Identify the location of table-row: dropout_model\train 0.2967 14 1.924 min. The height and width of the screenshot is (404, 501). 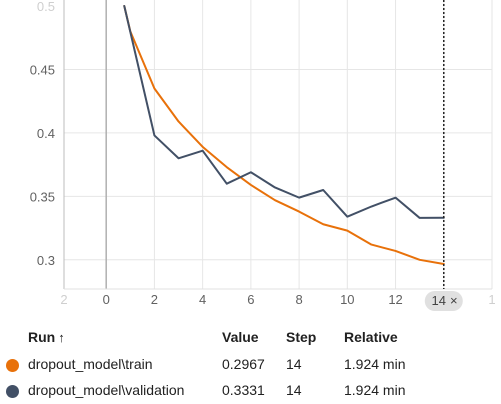
(250, 365).